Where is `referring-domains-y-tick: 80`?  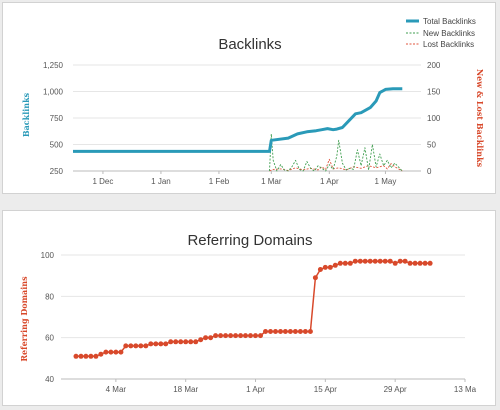 referring-domains-y-tick: 80 is located at coordinates (49, 296).